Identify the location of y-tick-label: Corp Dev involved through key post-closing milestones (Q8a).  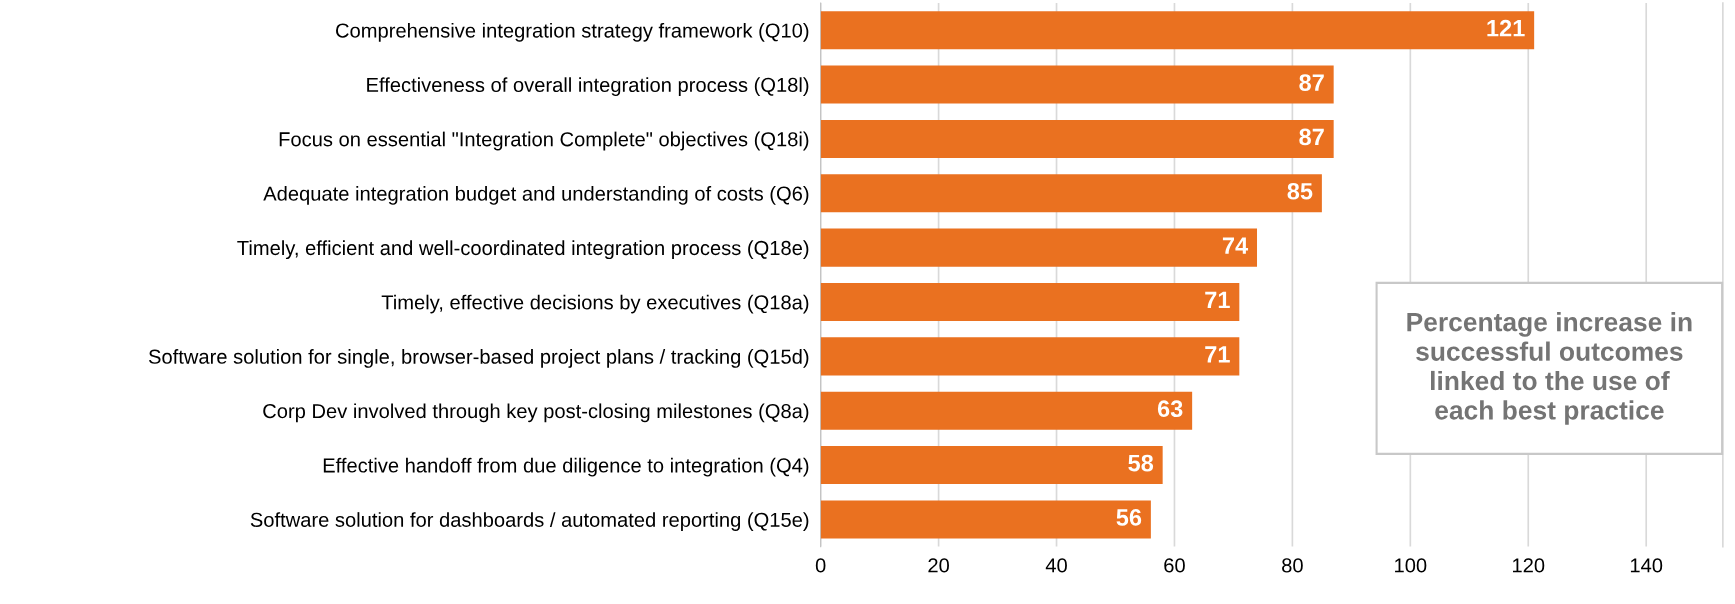
(536, 413).